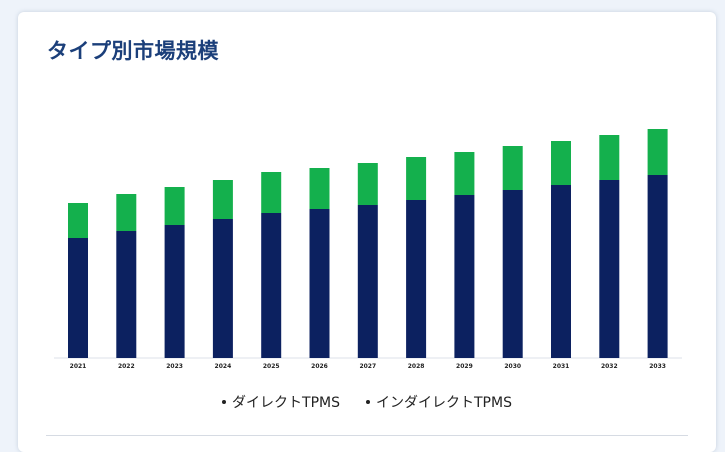  I want to click on x-tick-label: 2023, so click(174, 366).